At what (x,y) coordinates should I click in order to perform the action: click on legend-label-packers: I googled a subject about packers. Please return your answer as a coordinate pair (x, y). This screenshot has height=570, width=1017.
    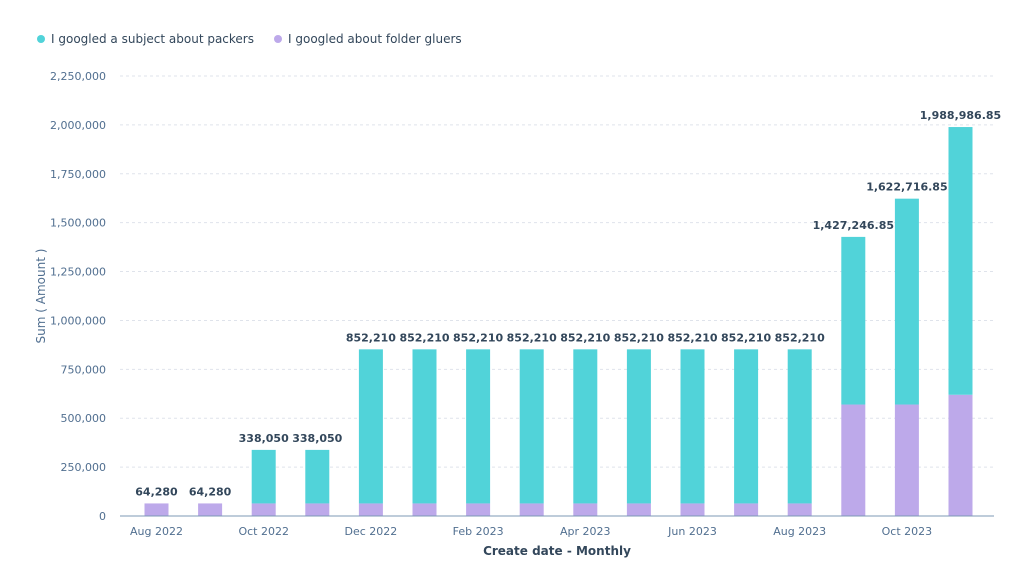
    Looking at the image, I should click on (152, 39).